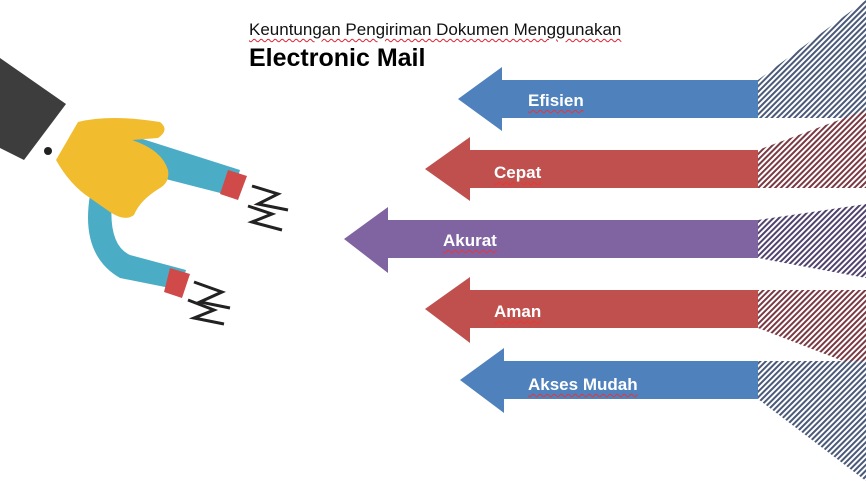 This screenshot has width=866, height=481. Describe the element at coordinates (112, 168) in the screenshot. I see `hand-shape` at that location.